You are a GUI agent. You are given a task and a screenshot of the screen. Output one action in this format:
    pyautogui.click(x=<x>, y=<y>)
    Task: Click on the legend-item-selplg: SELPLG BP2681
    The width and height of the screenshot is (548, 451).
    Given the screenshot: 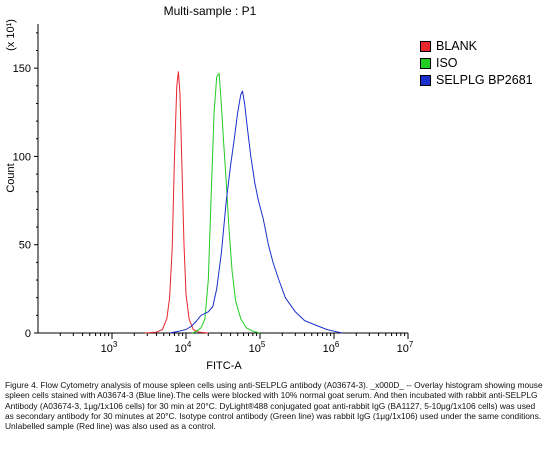 What is the action you would take?
    pyautogui.click(x=482, y=80)
    